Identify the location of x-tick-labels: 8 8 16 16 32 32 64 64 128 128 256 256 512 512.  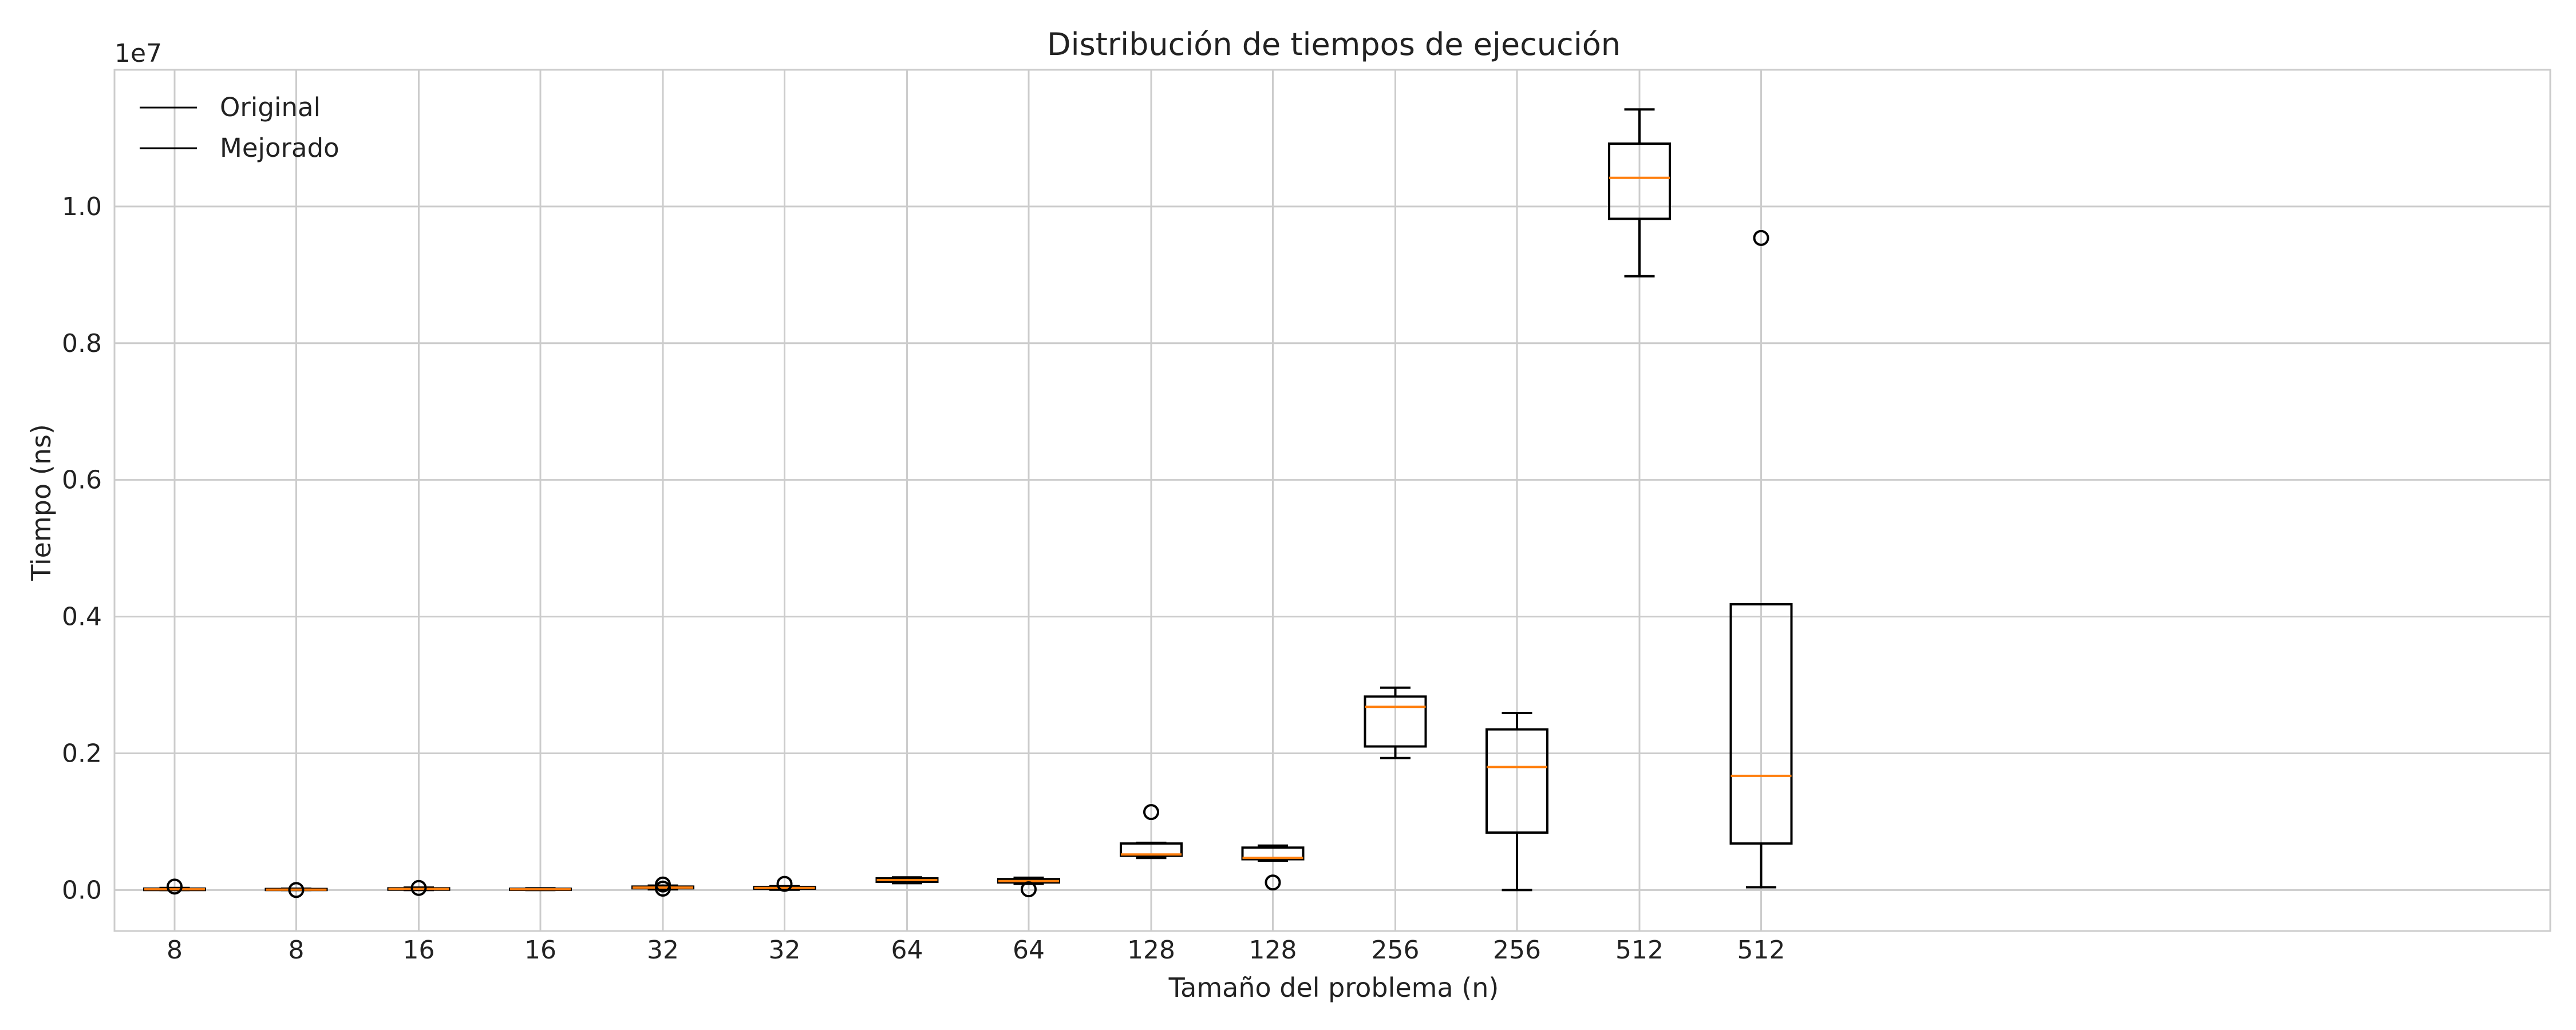
(976, 950).